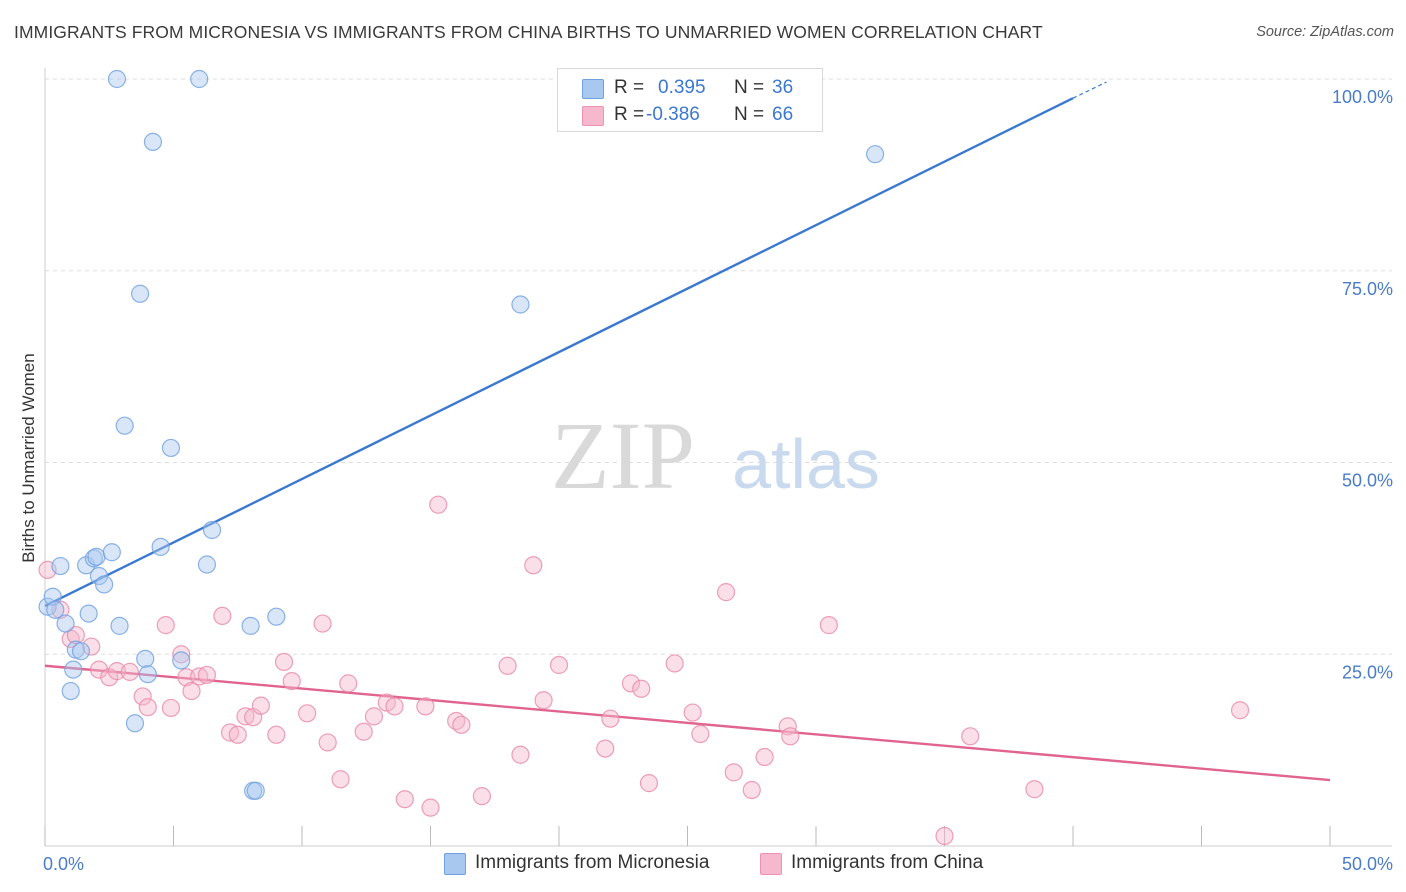  I want to click on bottom-legend-swatch-micronesia, so click(455, 864).